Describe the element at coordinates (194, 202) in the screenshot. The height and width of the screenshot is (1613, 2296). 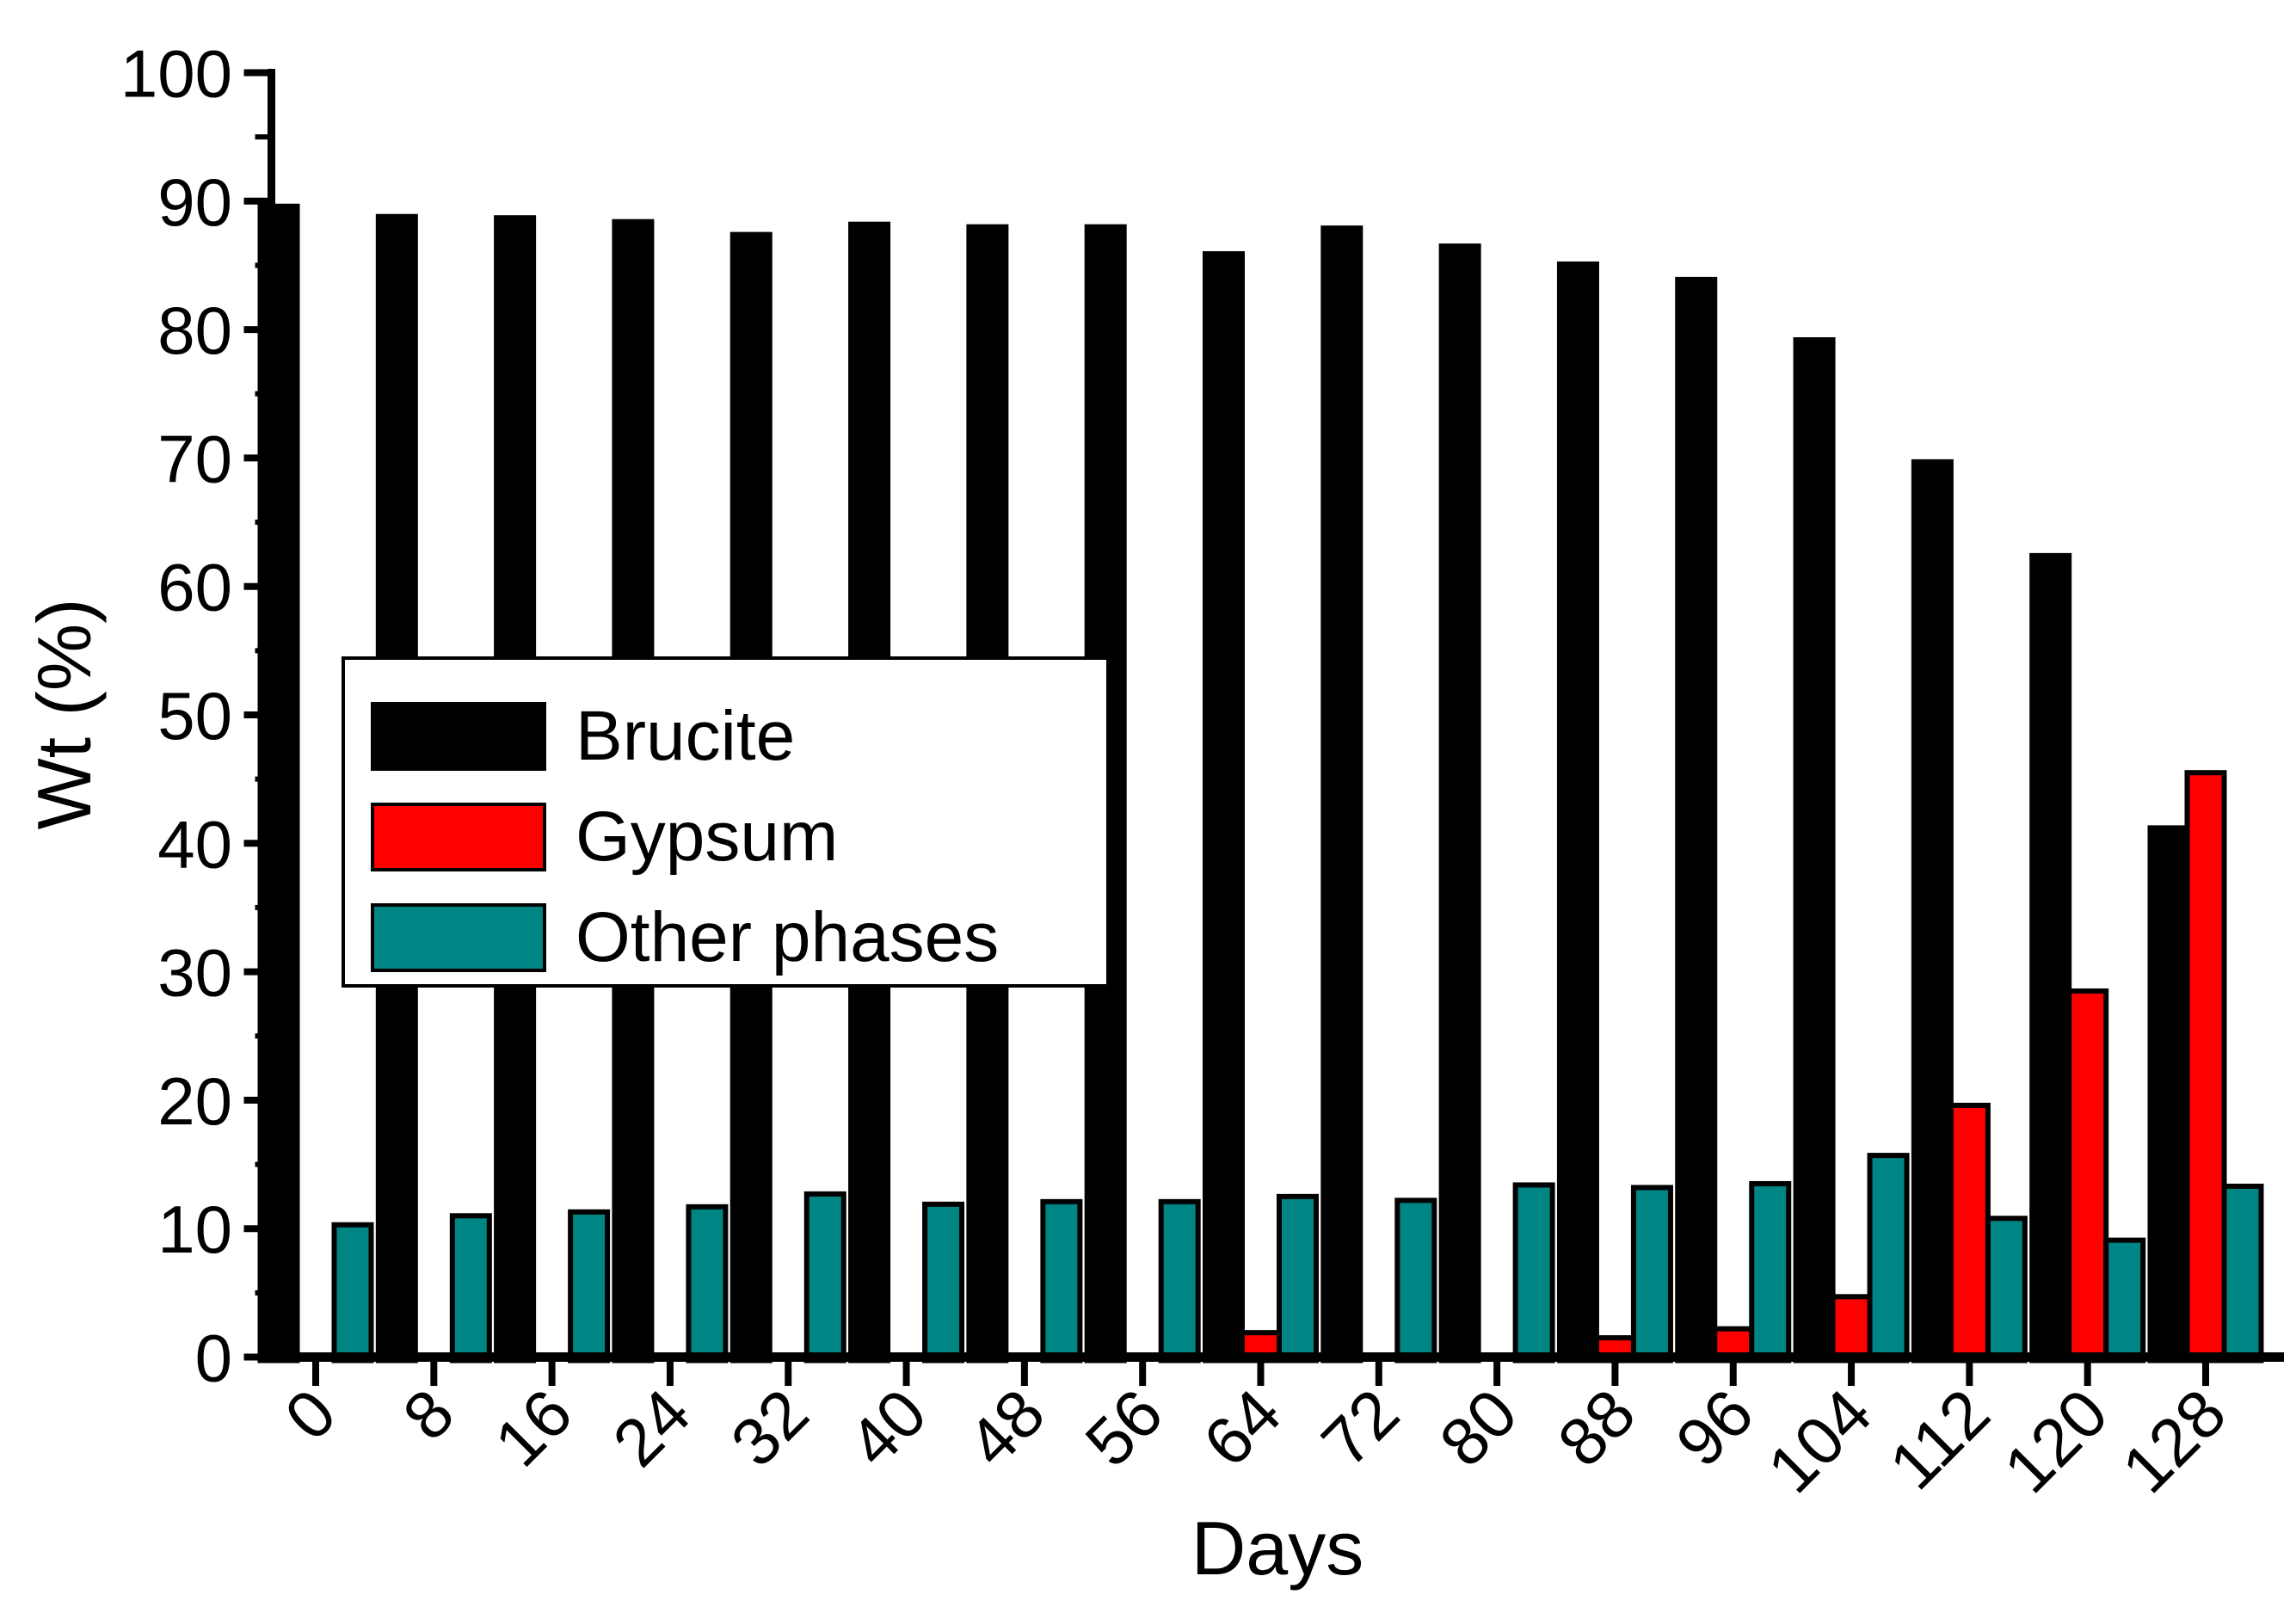
I see `y-tick-label-90: 90` at that location.